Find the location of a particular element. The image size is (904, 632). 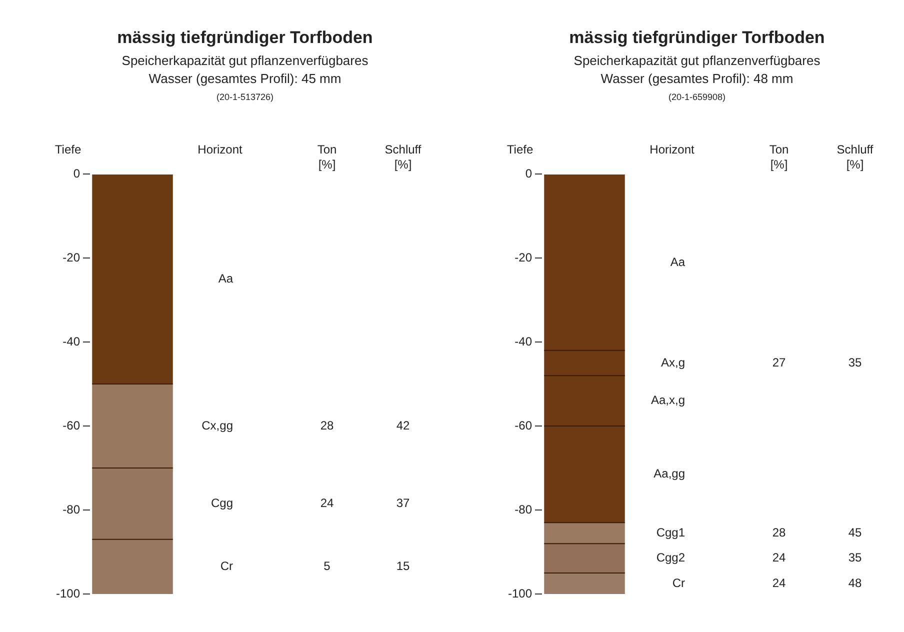

text: 37 is located at coordinates (403, 503).